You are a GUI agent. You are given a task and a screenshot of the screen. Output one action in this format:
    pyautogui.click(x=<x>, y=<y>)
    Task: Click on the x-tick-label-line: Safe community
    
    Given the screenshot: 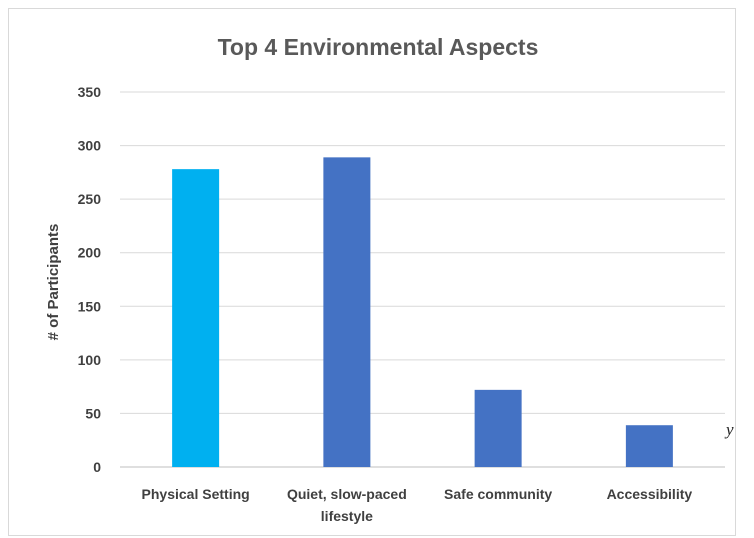 What is the action you would take?
    pyautogui.click(x=498, y=494)
    